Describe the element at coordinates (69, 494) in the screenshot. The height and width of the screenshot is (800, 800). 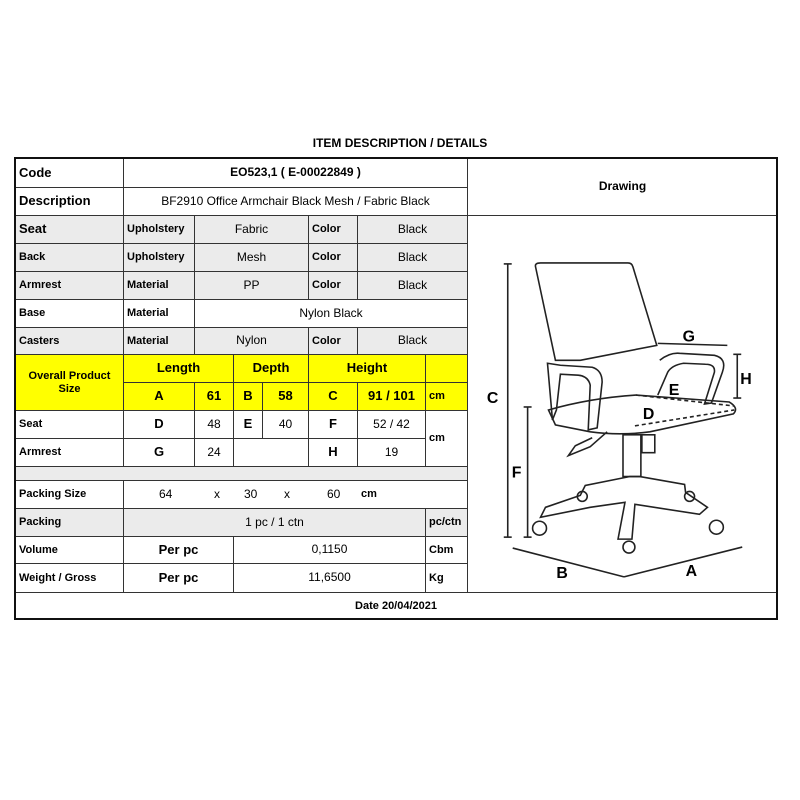
I see `packing-size-label: Packing Size` at that location.